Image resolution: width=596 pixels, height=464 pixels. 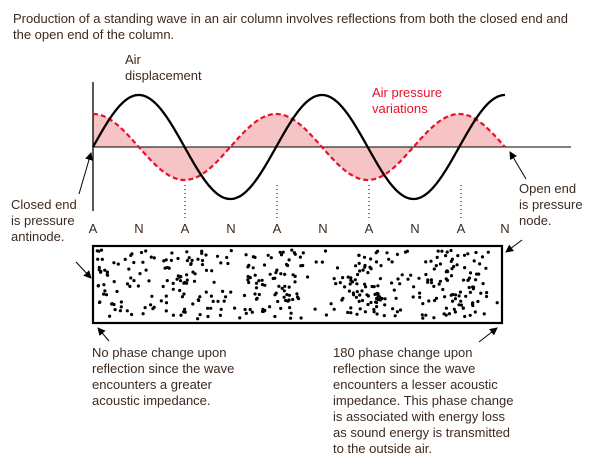 I want to click on closed-note-arrow, so click(x=103, y=334).